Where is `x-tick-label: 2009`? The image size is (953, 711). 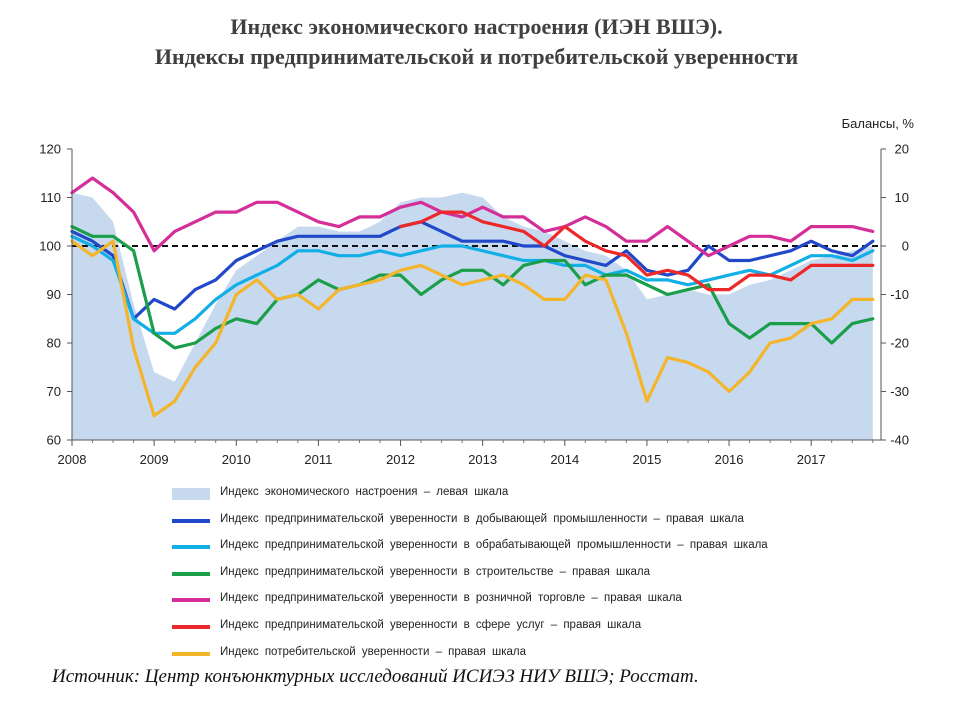
x-tick-label: 2009 is located at coordinates (154, 459).